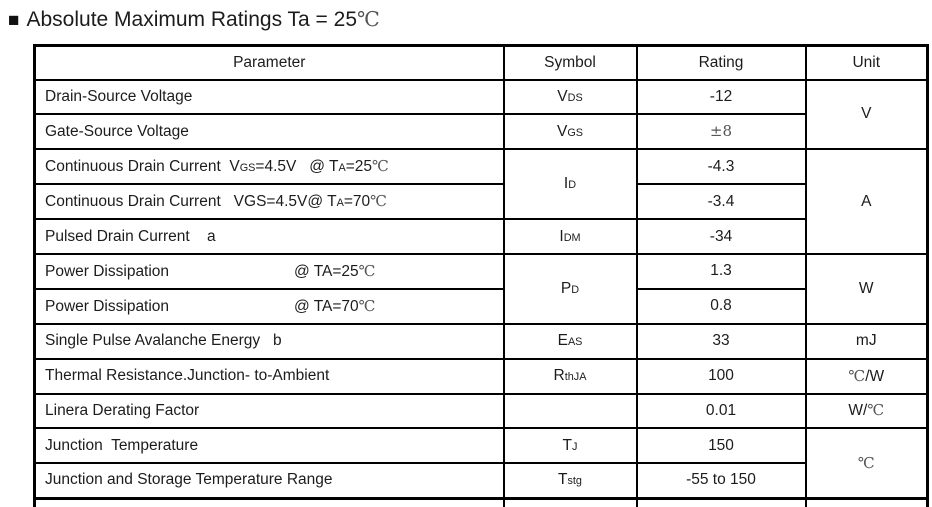  What do you see at coordinates (866, 463) in the screenshot?
I see `unit-c: ℃` at bounding box center [866, 463].